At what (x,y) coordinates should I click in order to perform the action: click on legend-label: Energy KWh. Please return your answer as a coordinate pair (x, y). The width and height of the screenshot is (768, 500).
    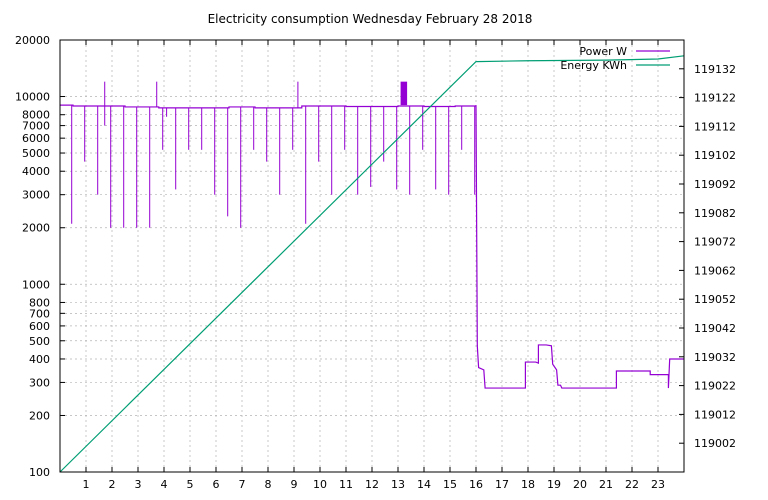
    Looking at the image, I should click on (593, 65).